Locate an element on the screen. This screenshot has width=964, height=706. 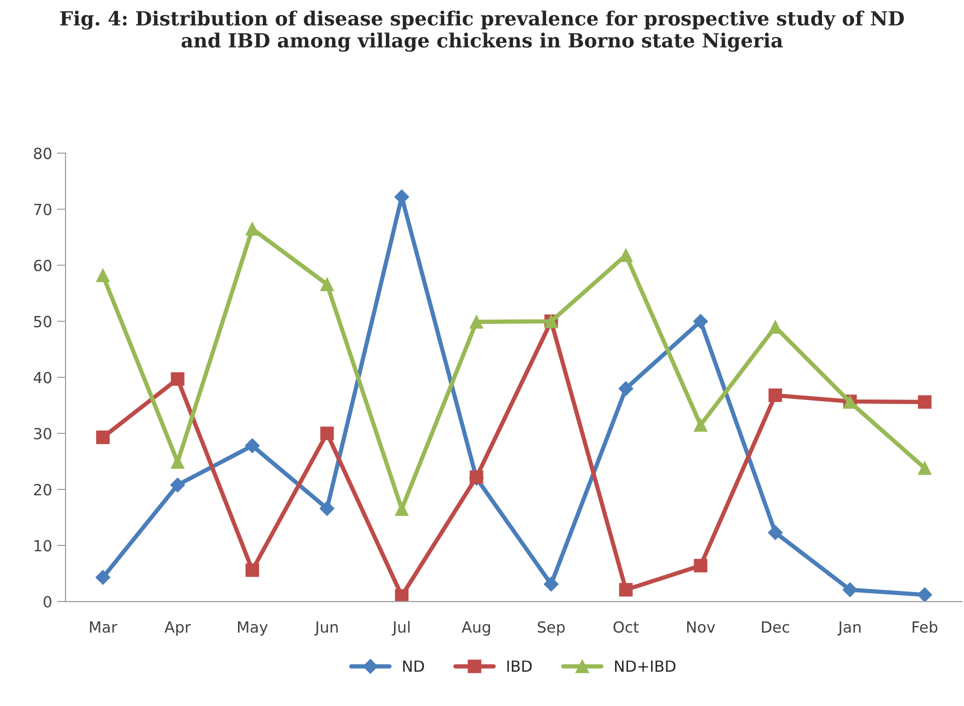
chart-title: Fig. 4: Distribution of disease specific prevalence for prospective study of ND and IBD among village chickens in Borno state Nigeria is located at coordinates (482, 31).